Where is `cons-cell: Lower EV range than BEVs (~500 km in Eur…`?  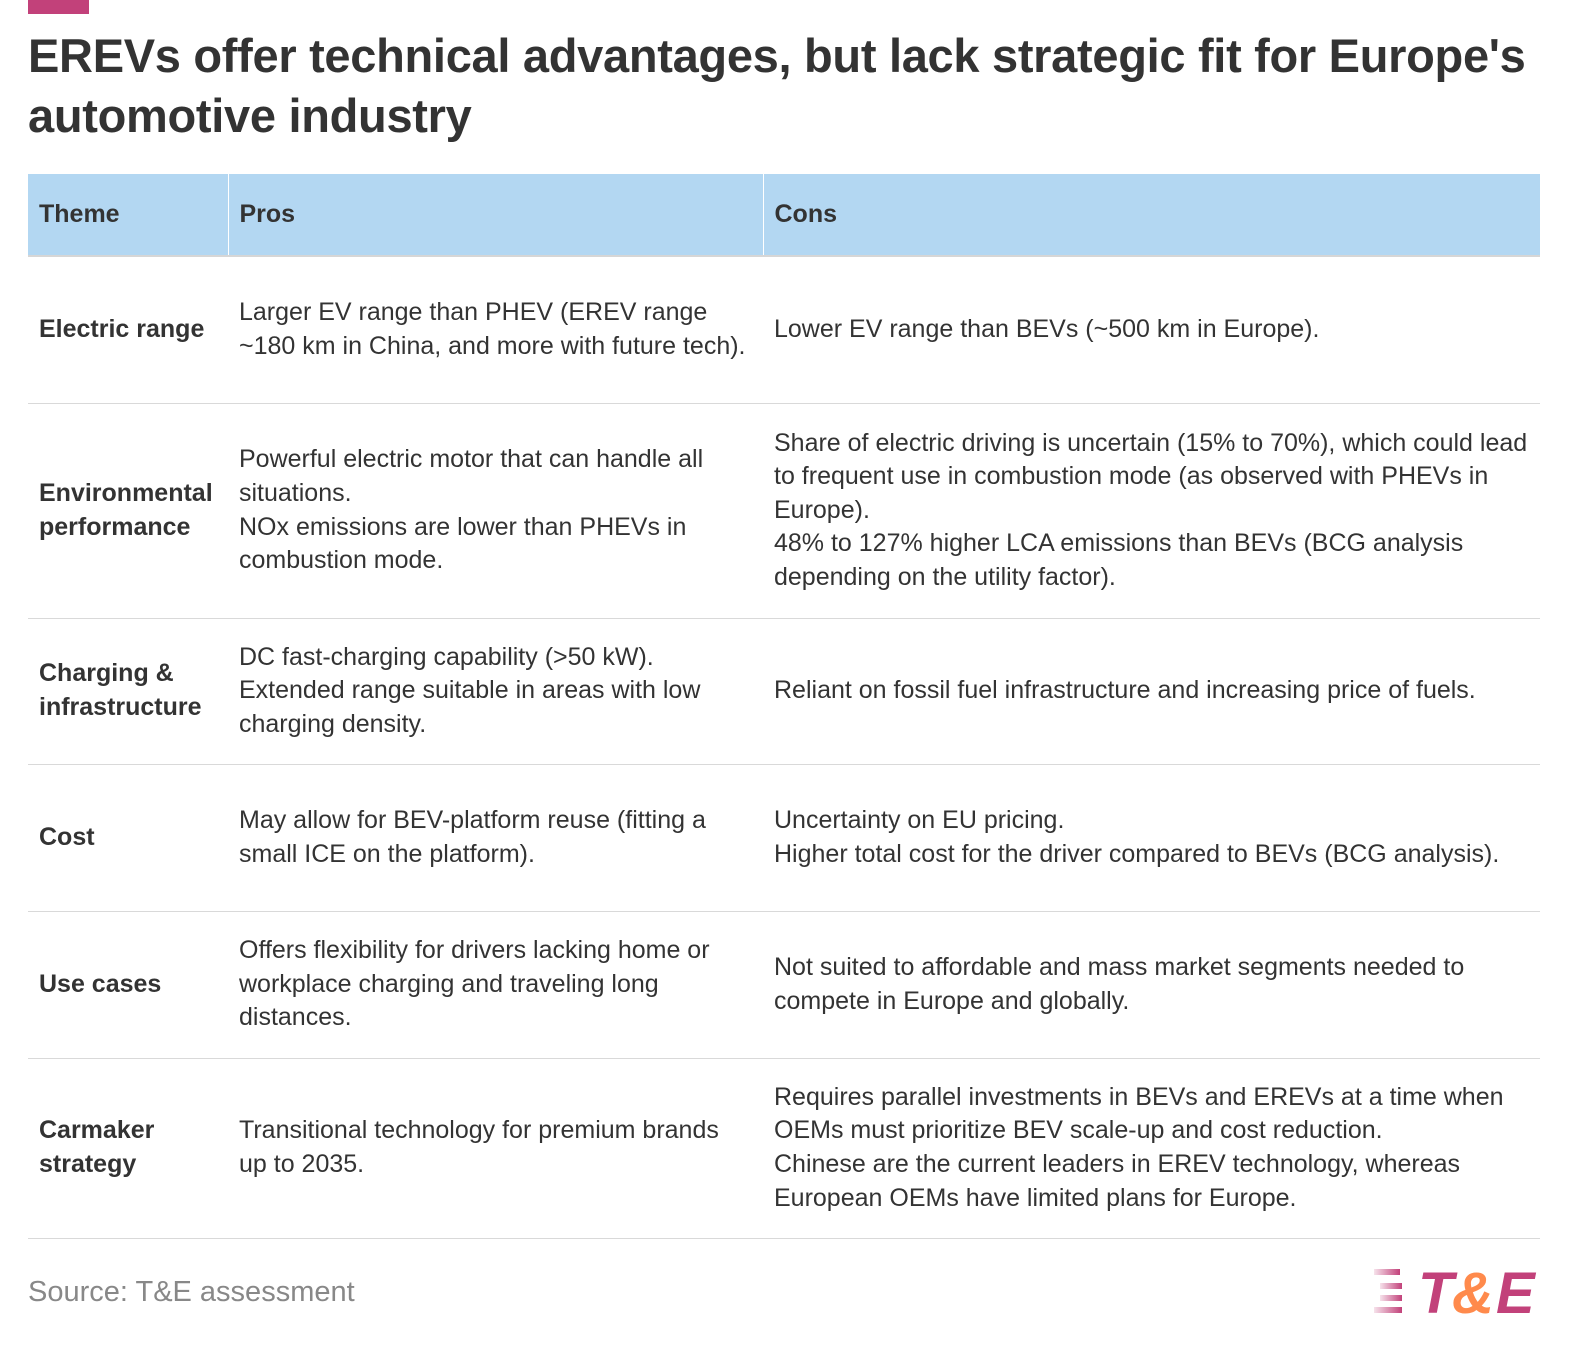 cons-cell: Lower EV range than BEVs (~500 km in Eur… is located at coordinates (1151, 330).